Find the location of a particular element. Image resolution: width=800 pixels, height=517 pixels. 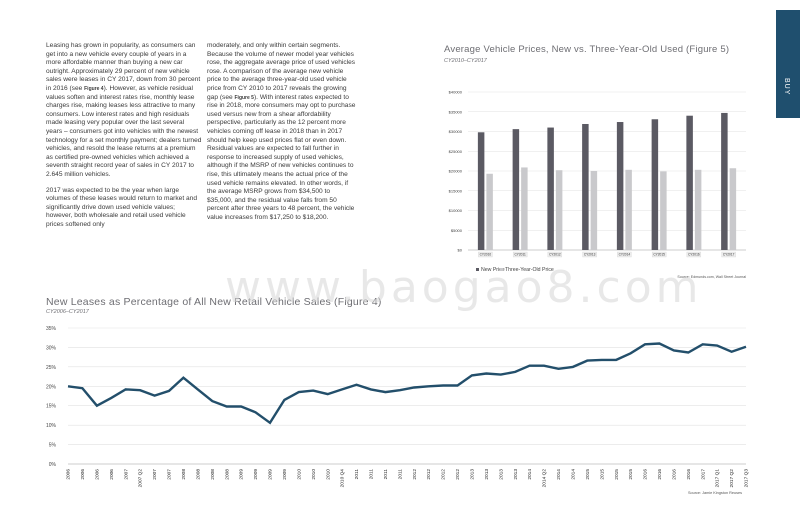

x-tick-label: 2010 is located at coordinates (314, 474).